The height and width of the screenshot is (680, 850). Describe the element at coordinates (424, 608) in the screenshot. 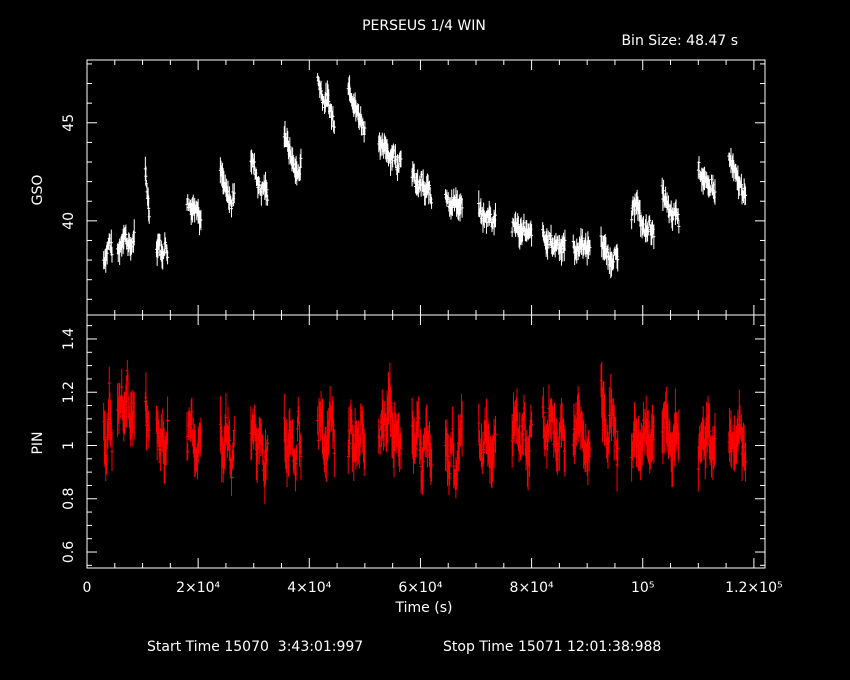

I see `x-axis-label: Time (s)` at that location.